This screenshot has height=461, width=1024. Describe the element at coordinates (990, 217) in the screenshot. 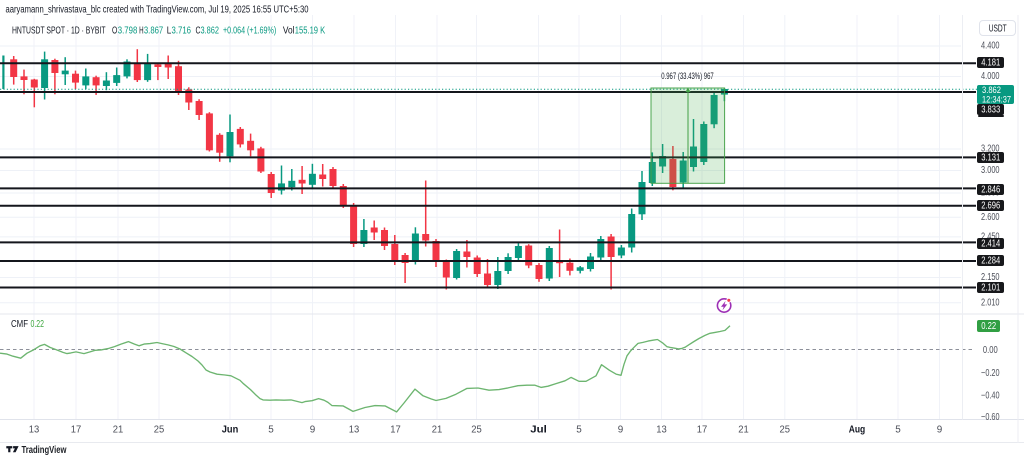

I see `svg-text: 2.600` at that location.